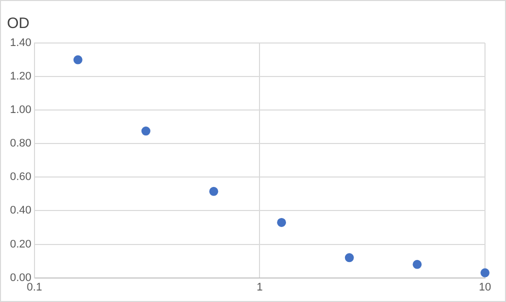 This screenshot has width=506, height=302. Describe the element at coordinates (21, 244) in the screenshot. I see `y-tick-label: 0.20` at that location.